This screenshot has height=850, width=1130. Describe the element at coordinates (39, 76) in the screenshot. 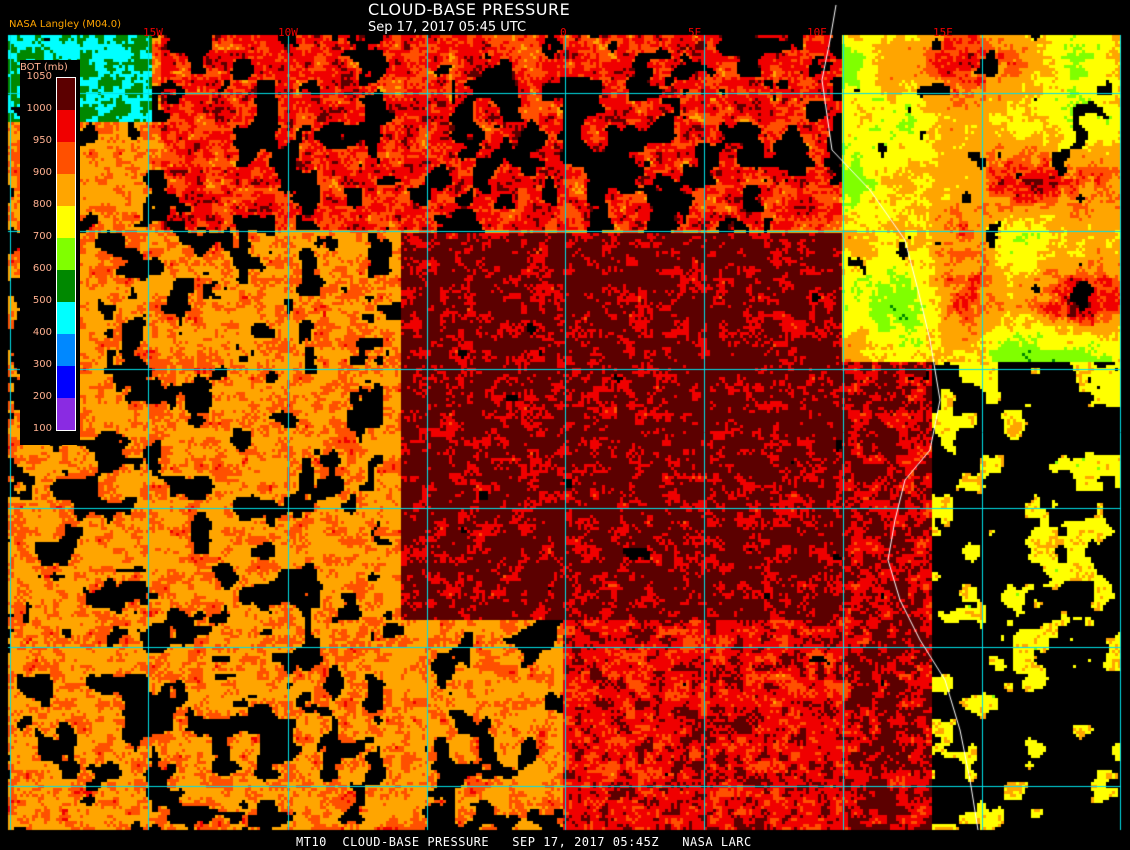

I see `legend-tick-1050: 1050` at that location.